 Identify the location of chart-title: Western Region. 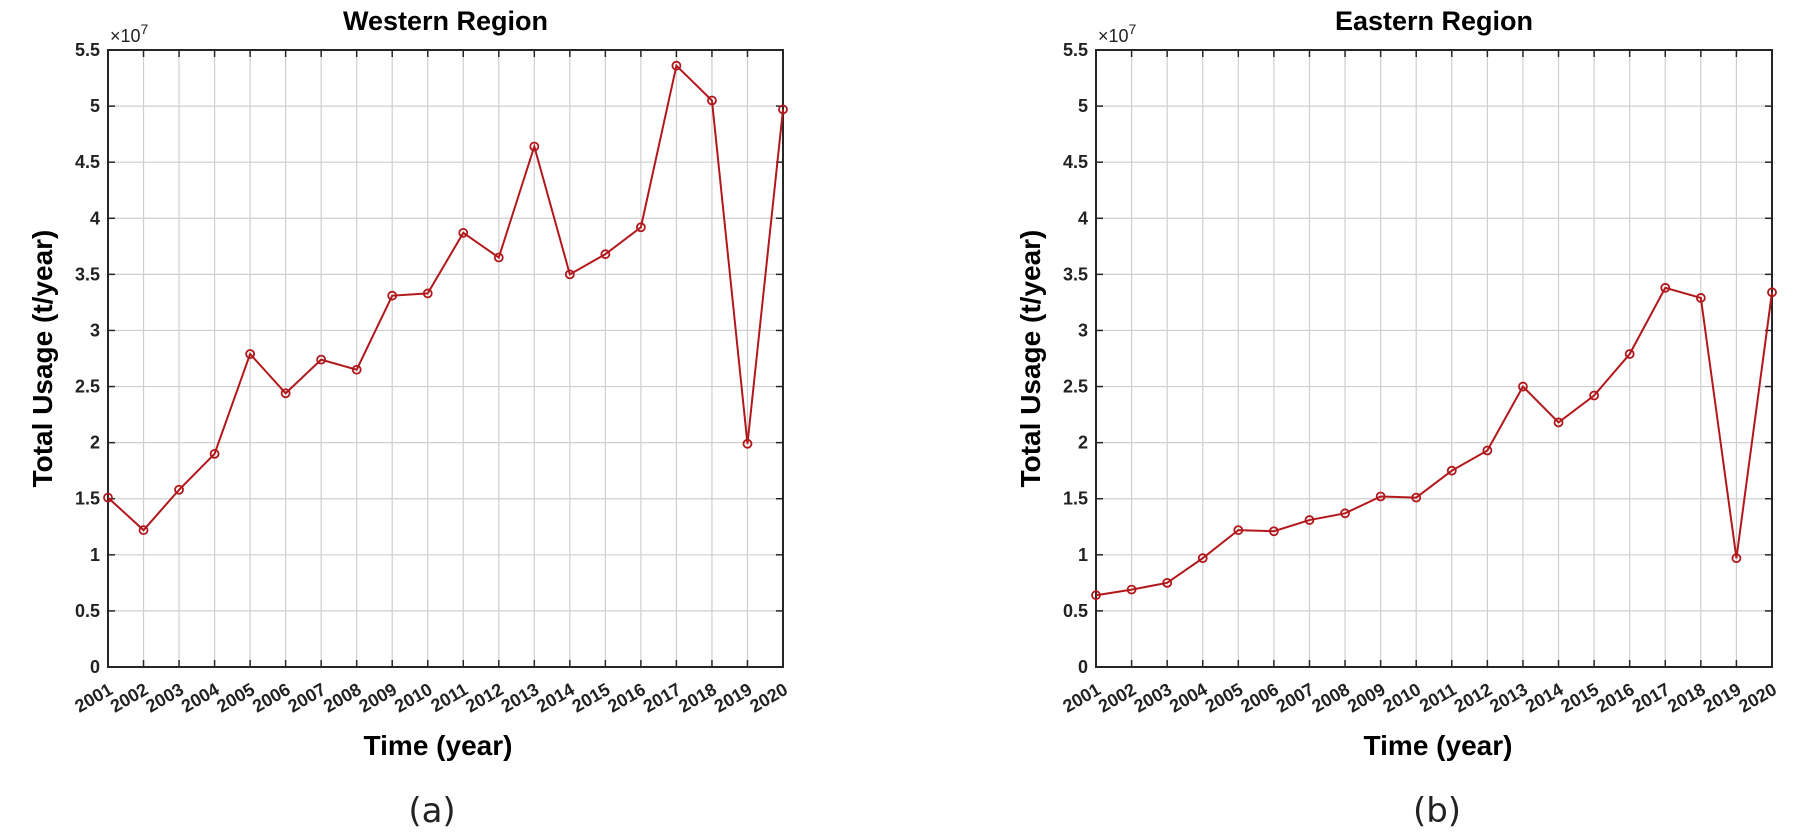
(445, 21).